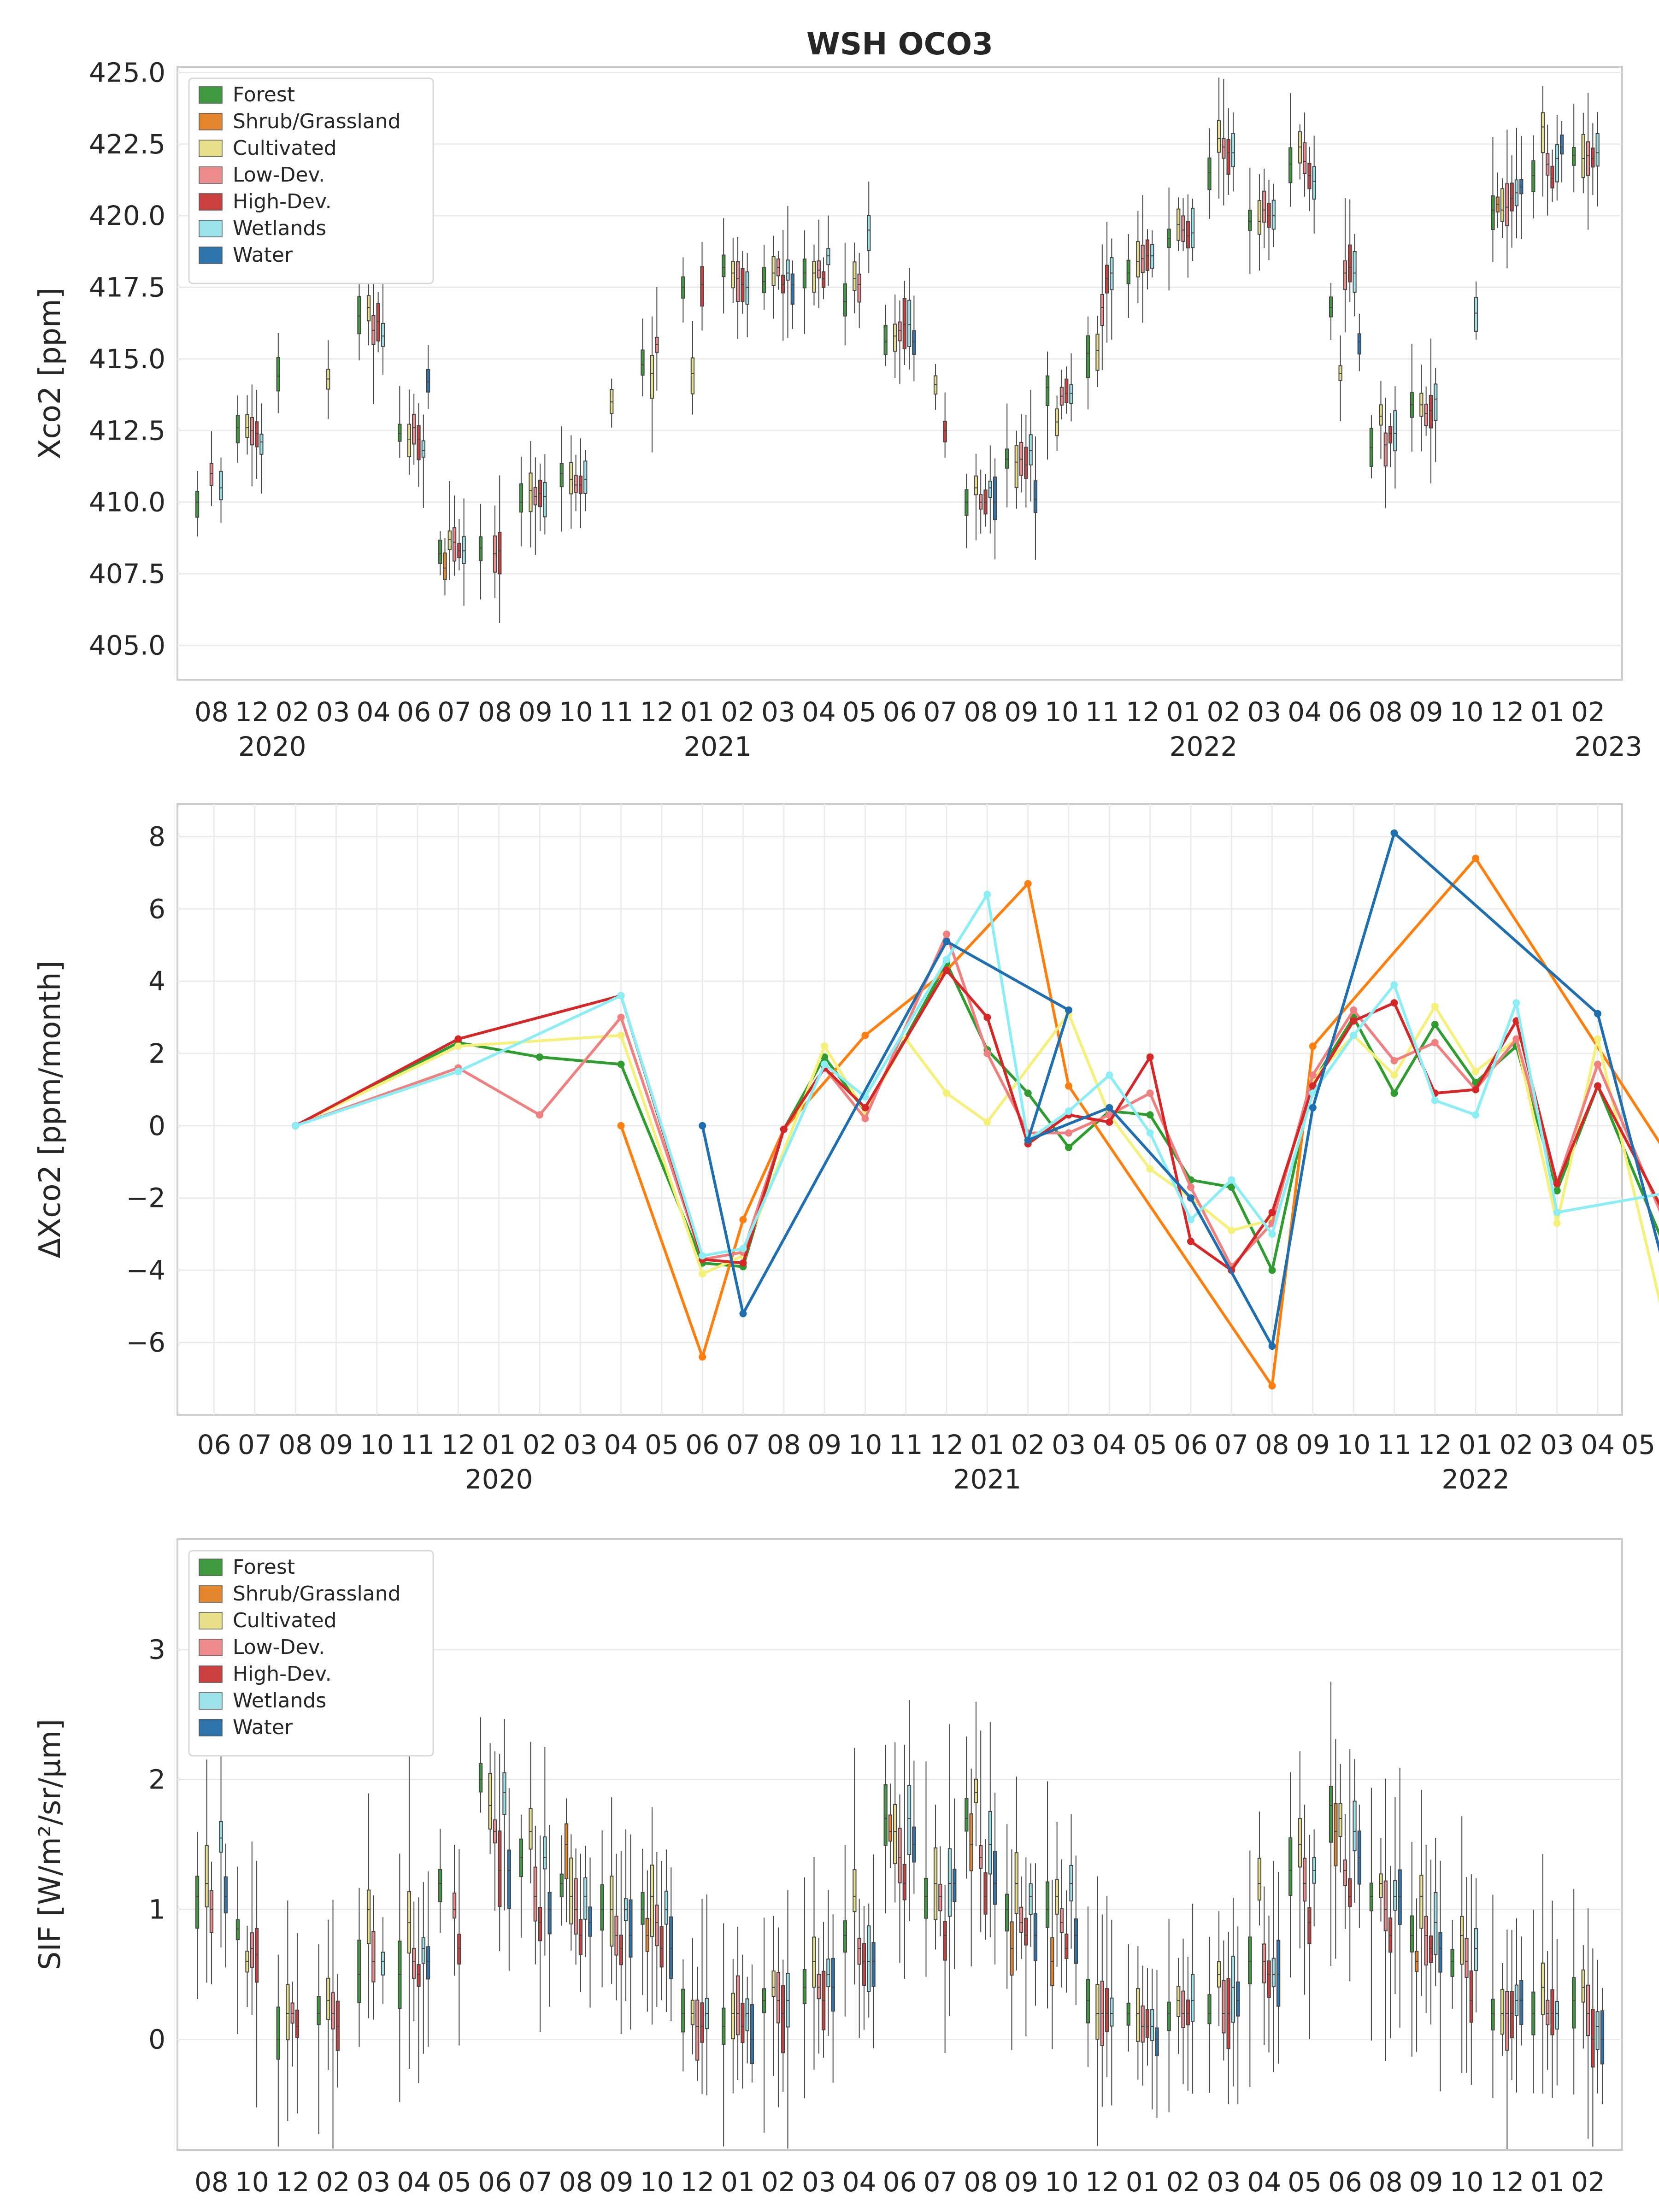  Describe the element at coordinates (1390, 440) in the screenshot. I see `box-high-dev--30` at that location.